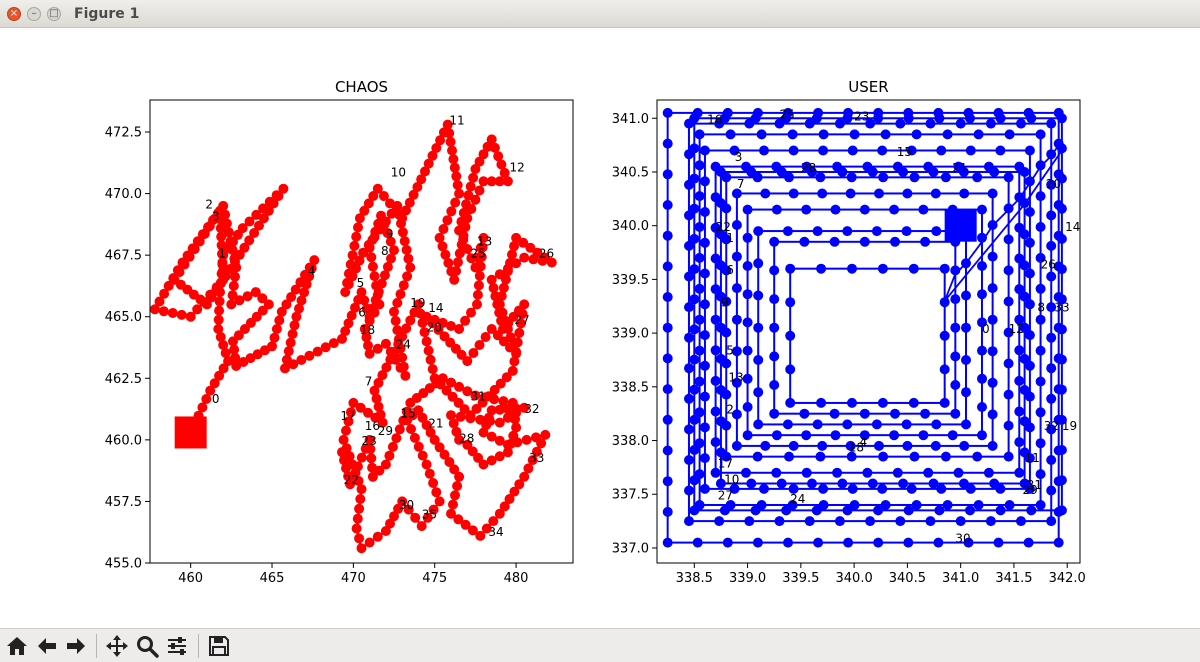  I want to click on user-point-label: 3, so click(739, 157).